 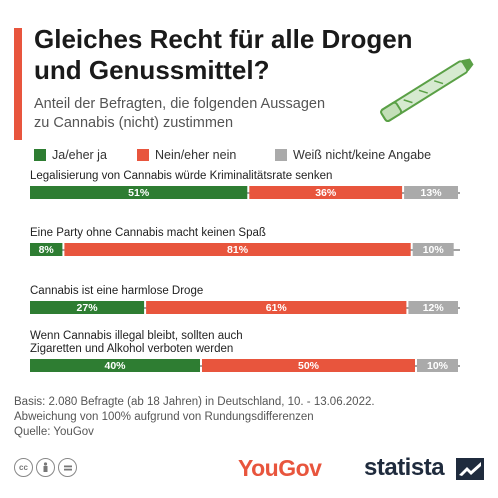 I want to click on yougov-logo: YouGov, so click(x=280, y=468).